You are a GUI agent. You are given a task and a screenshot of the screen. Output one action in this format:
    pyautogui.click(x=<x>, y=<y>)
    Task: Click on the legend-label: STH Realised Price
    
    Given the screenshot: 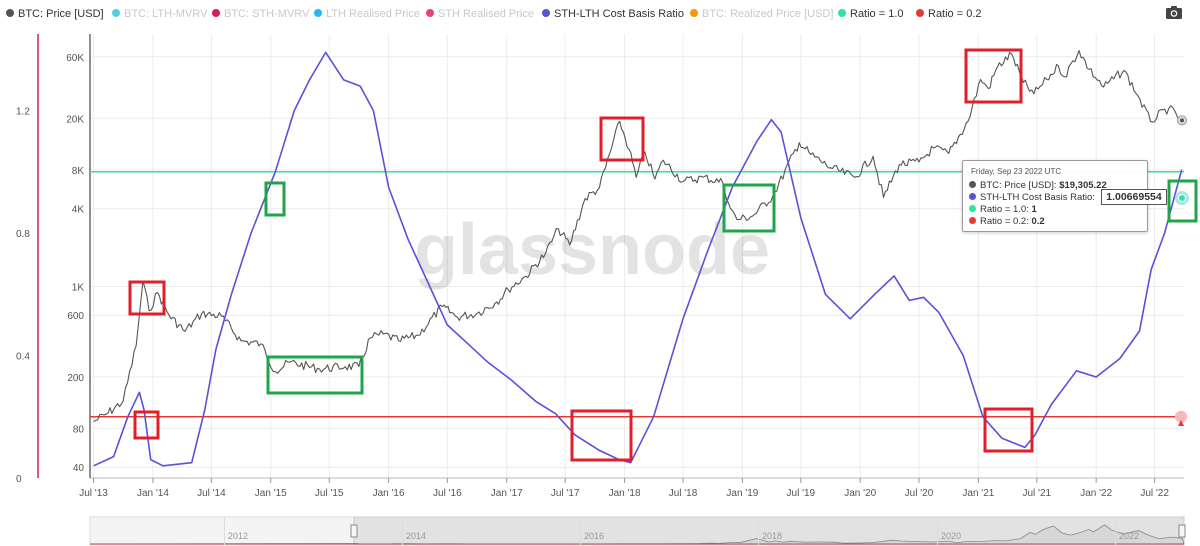 What is the action you would take?
    pyautogui.click(x=486, y=14)
    